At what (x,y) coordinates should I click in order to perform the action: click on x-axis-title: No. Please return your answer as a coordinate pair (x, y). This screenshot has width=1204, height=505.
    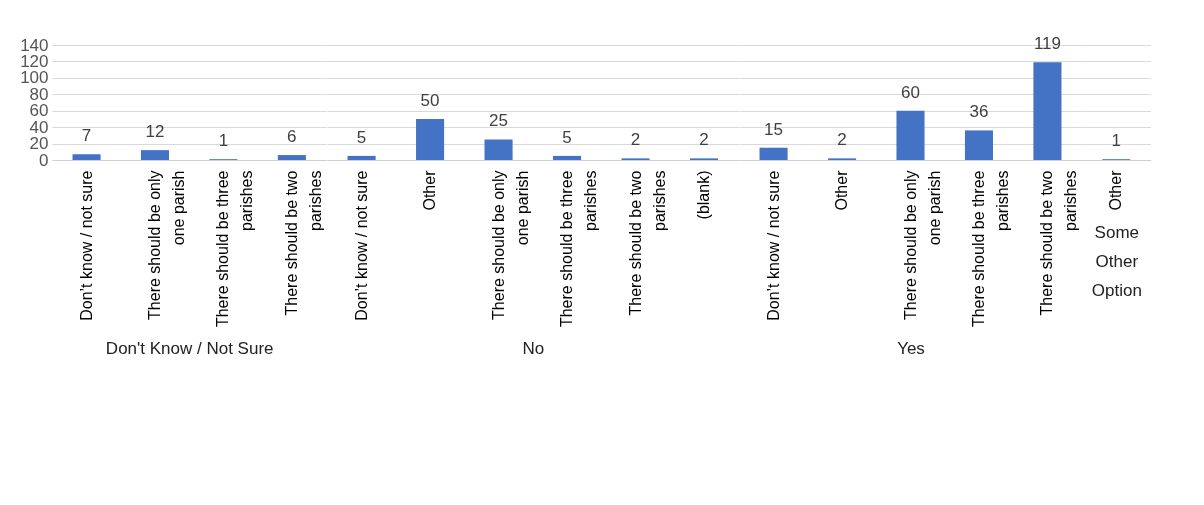
    Looking at the image, I should click on (533, 349).